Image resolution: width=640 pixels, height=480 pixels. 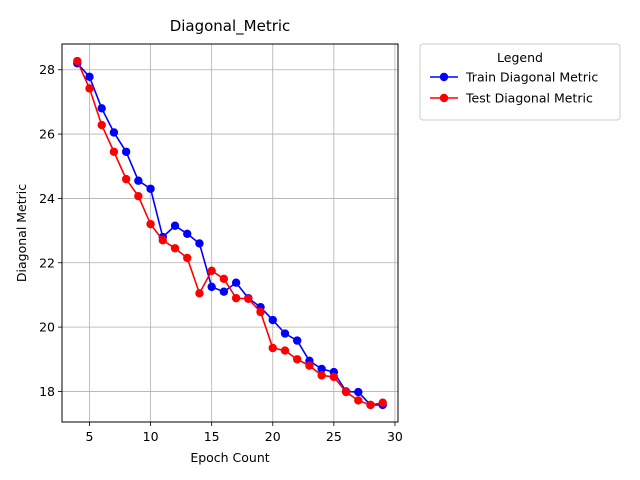 What do you see at coordinates (531, 77) in the screenshot?
I see `legend-label: Train Diagonal Metric` at bounding box center [531, 77].